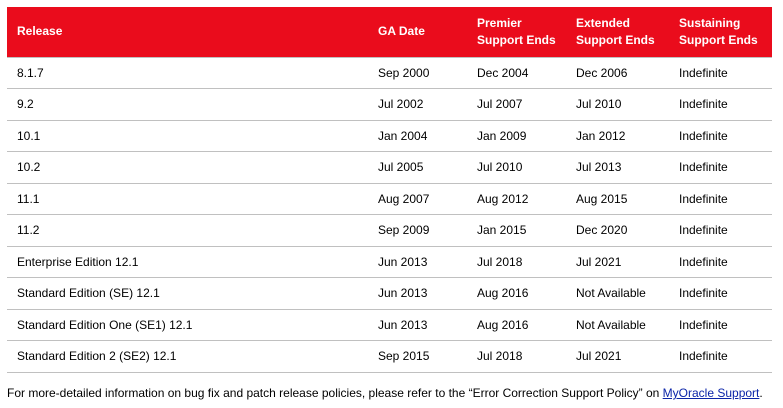 The width and height of the screenshot is (783, 408). I want to click on ga-date-cell: Sep 2015, so click(417, 356).